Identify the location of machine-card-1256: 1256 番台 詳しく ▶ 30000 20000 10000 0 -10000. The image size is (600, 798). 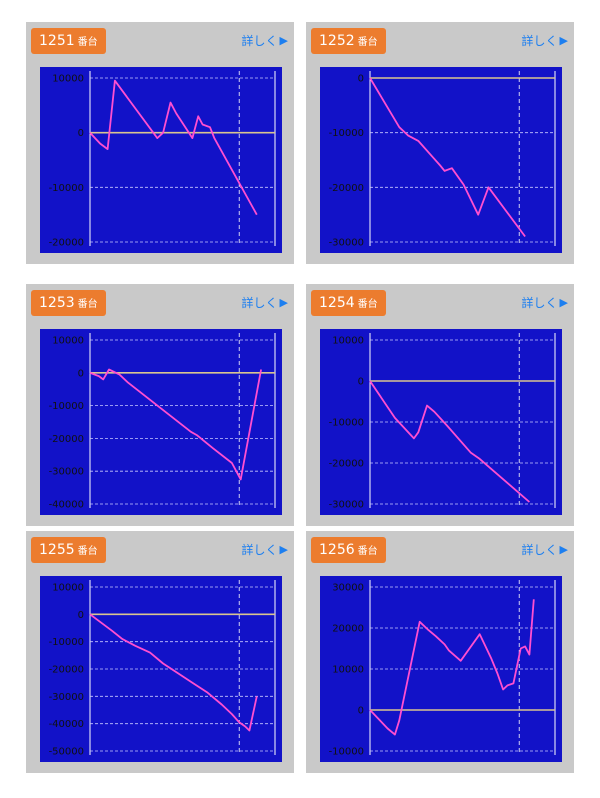
(440, 652).